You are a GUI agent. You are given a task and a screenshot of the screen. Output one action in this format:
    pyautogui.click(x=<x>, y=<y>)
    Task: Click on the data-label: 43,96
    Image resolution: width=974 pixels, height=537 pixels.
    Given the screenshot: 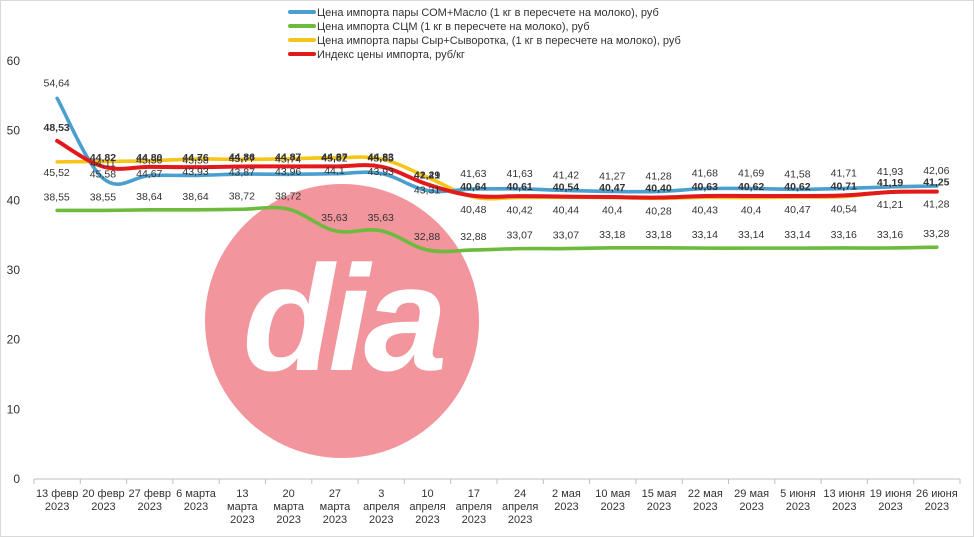 What is the action you would take?
    pyautogui.click(x=288, y=172)
    